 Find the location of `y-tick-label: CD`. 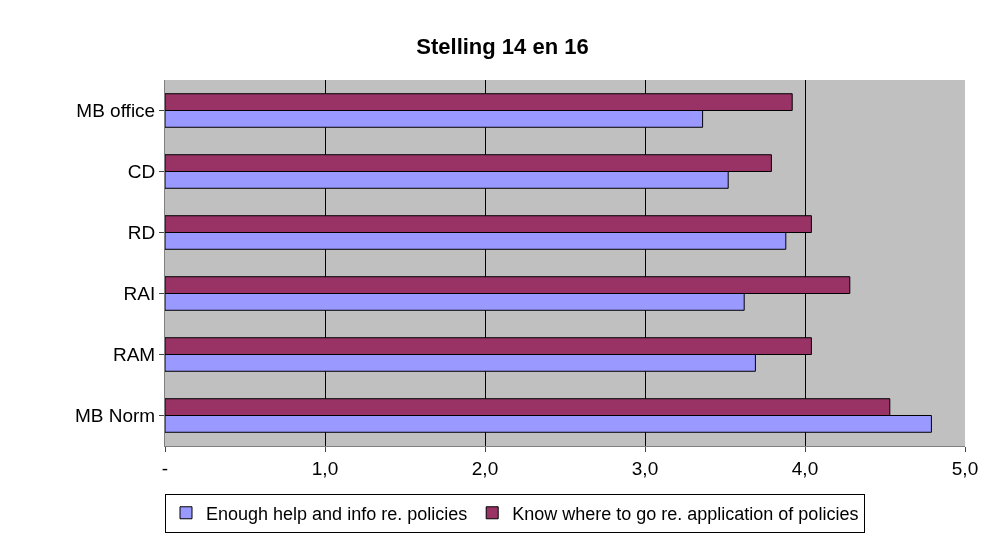

y-tick-label: CD is located at coordinates (141, 172).